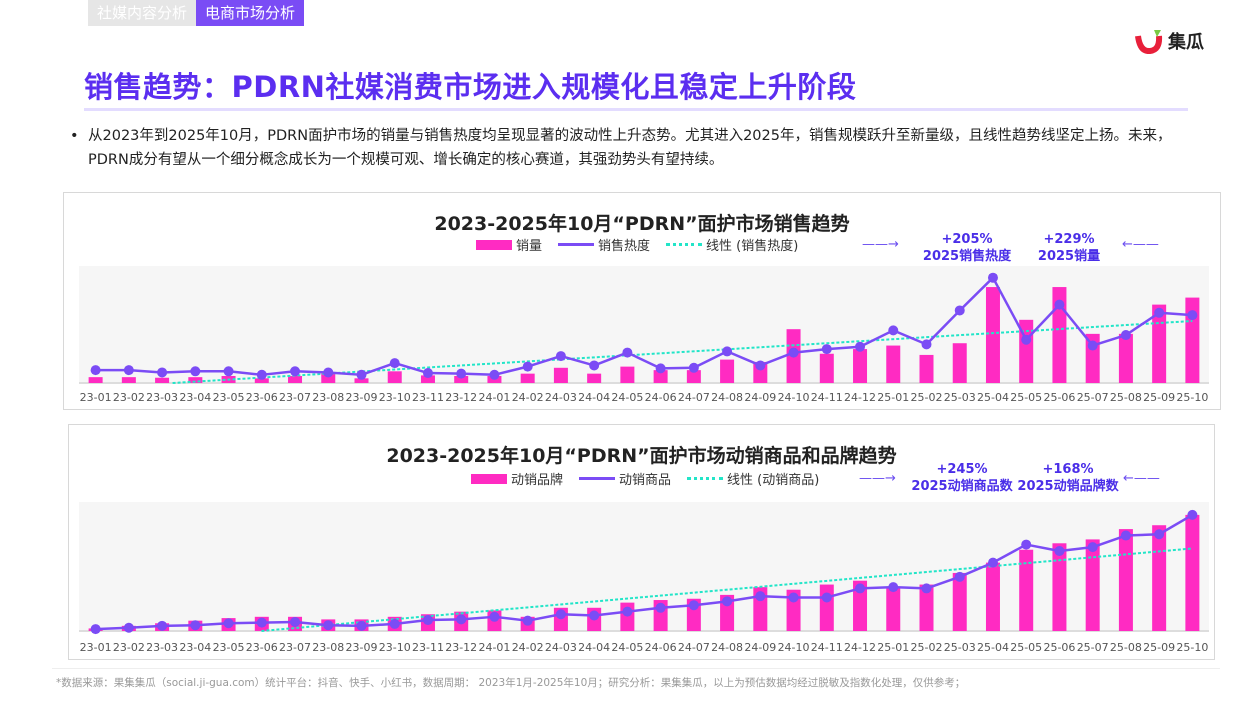  Describe the element at coordinates (561, 397) in the screenshot. I see `x-tick-label: 24-03` at that location.